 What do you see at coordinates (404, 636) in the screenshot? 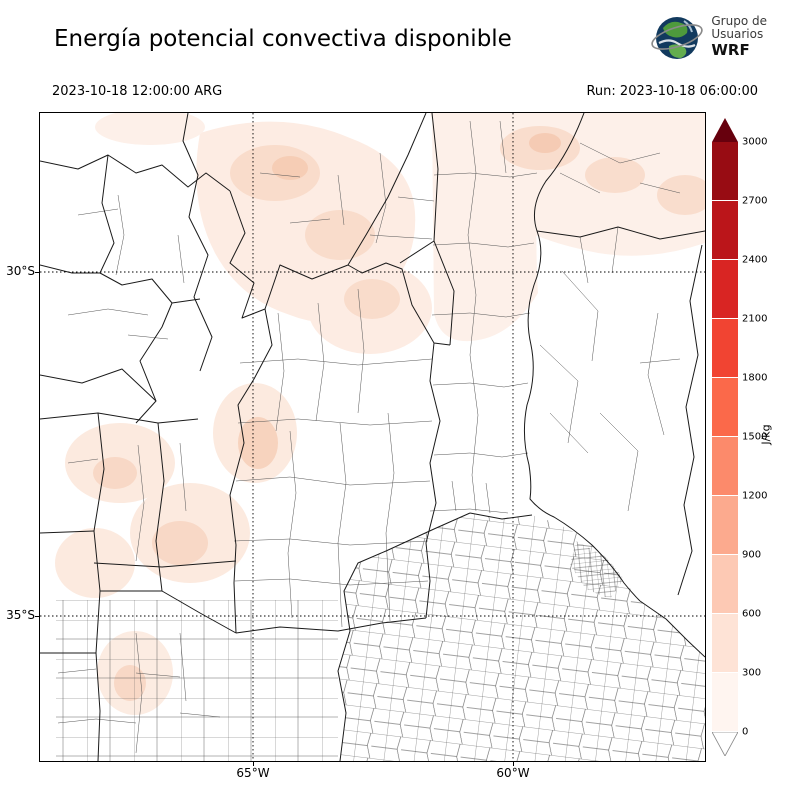
I see `buenos-aires-border` at bounding box center [404, 636].